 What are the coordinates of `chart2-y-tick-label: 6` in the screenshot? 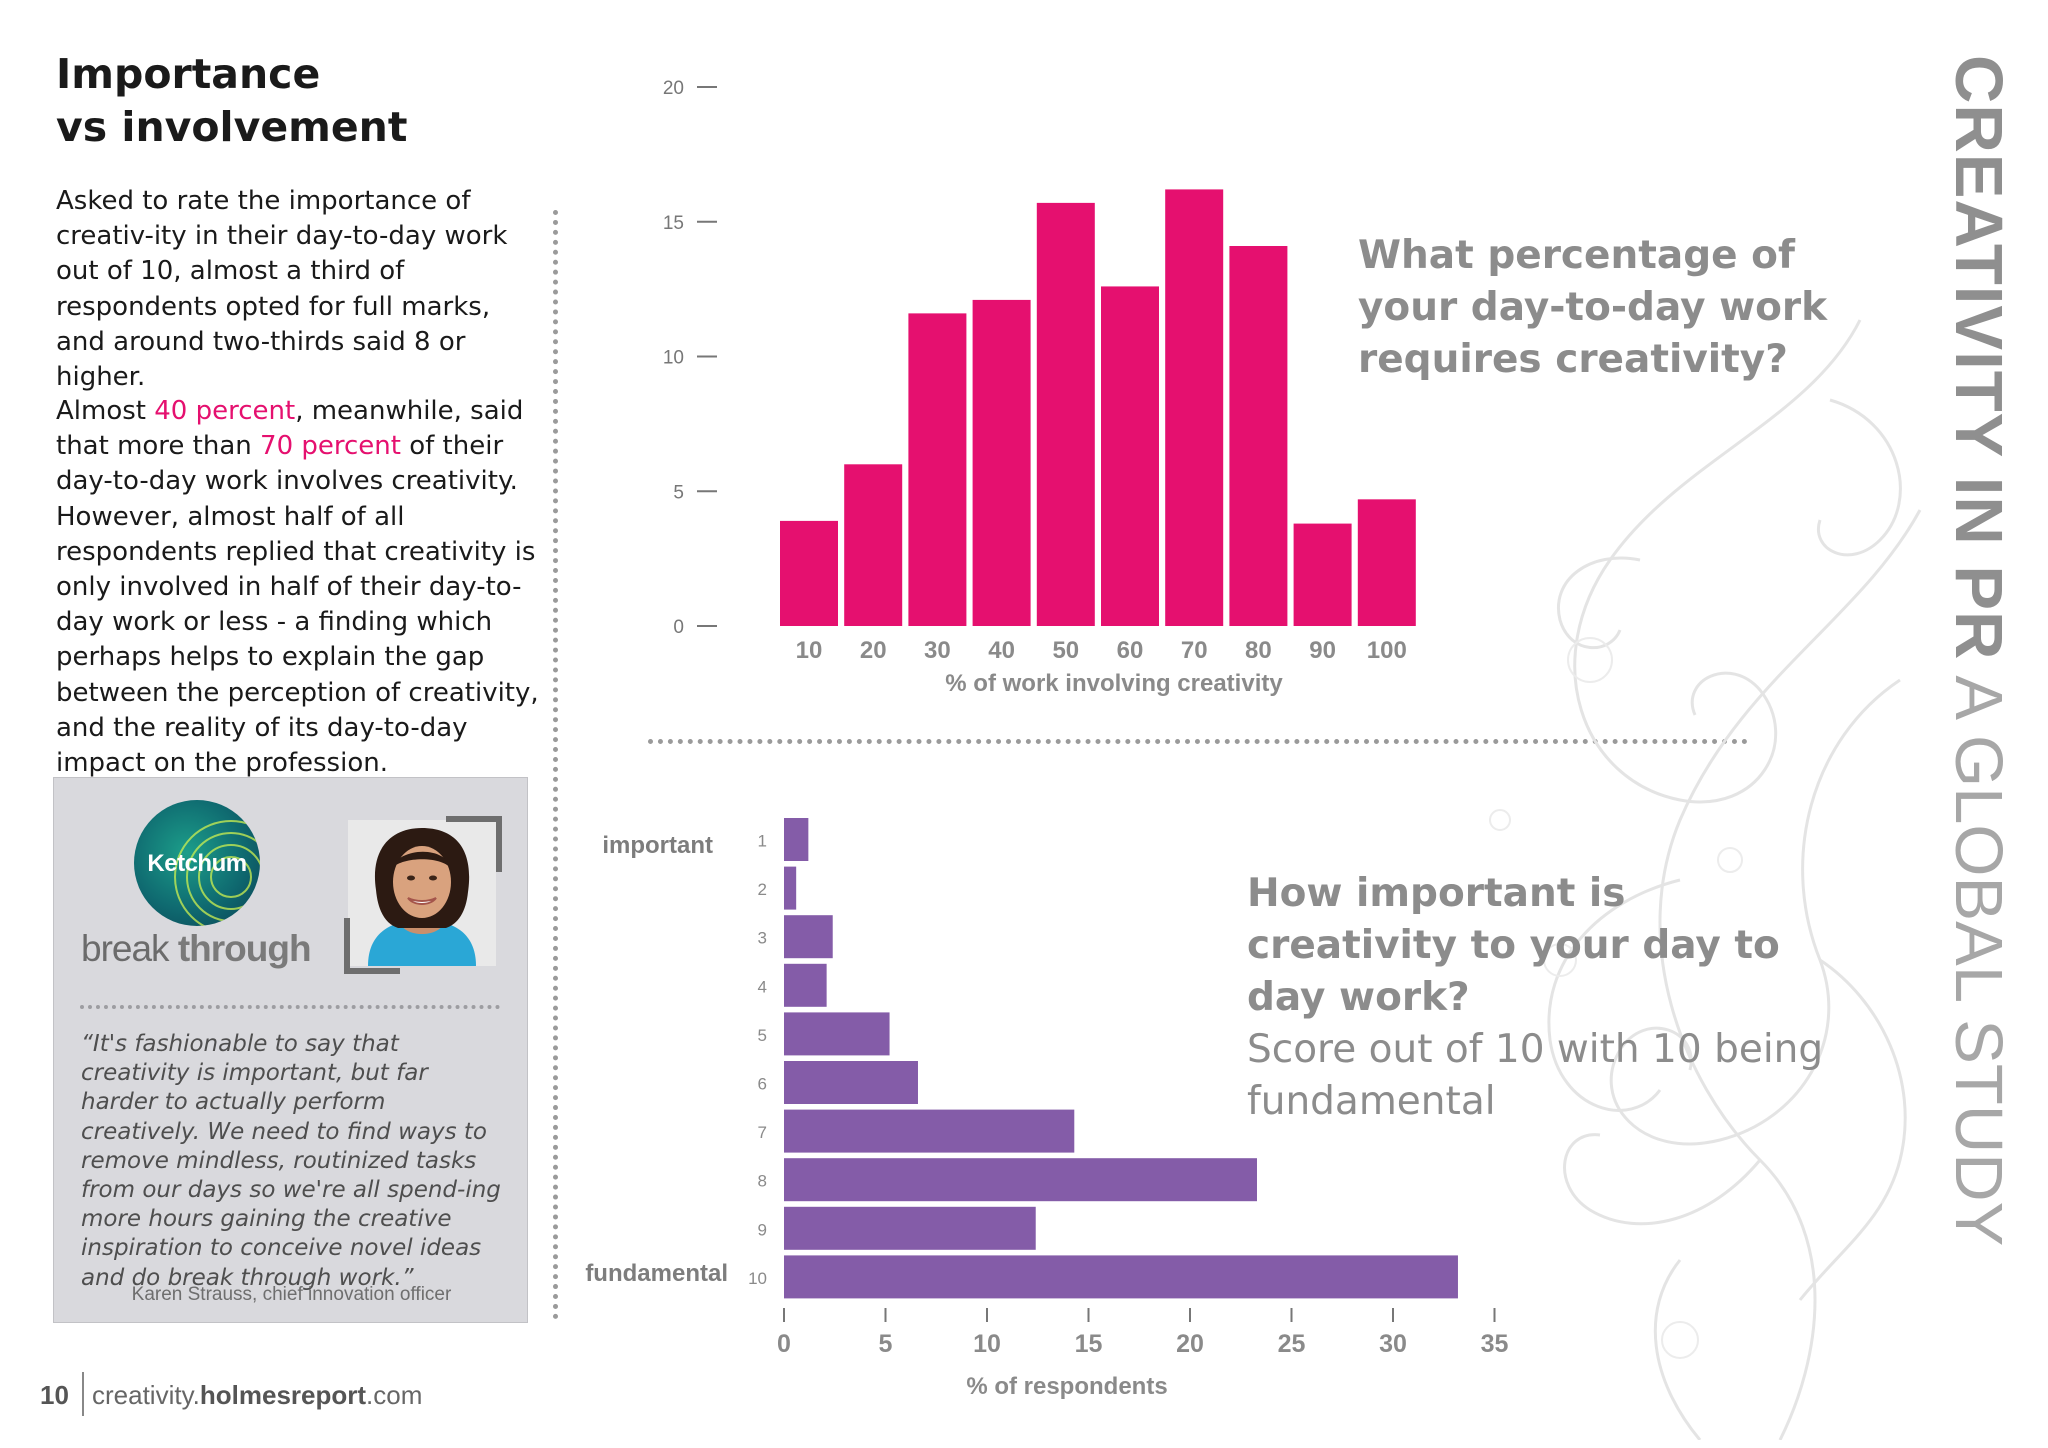 It's located at (762, 1084).